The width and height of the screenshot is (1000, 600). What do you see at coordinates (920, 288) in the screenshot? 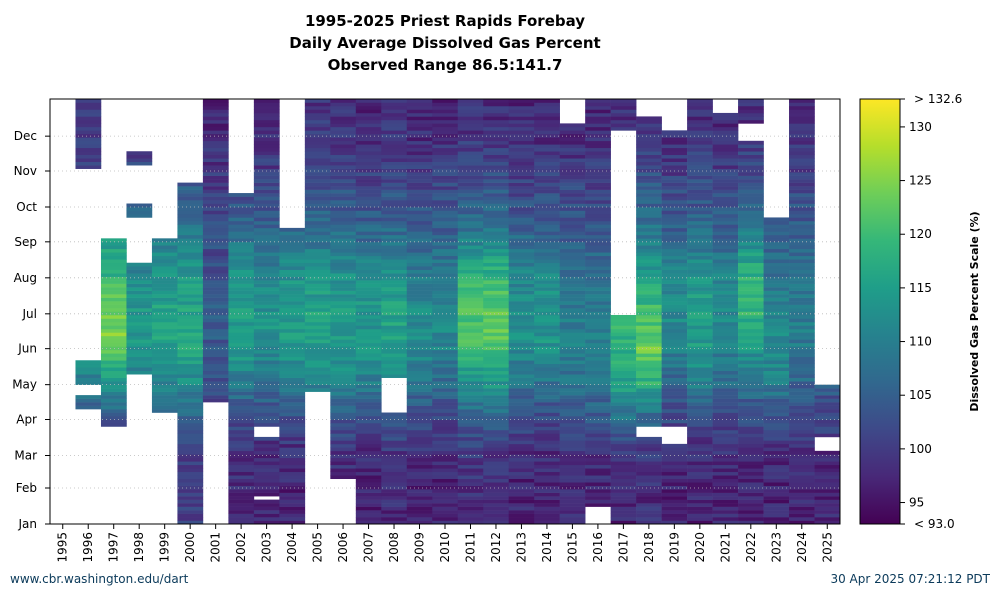
I see `colorbar-tick-label-115: 115` at bounding box center [920, 288].